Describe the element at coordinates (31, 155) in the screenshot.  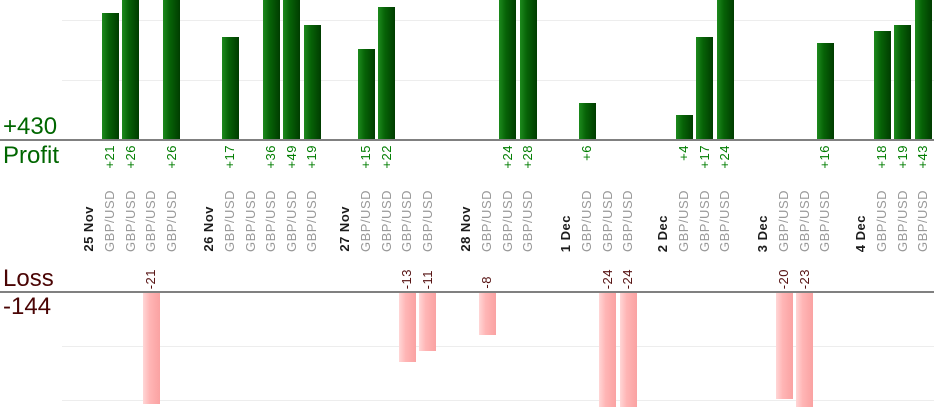
I see `profit-section-title: Profit` at that location.